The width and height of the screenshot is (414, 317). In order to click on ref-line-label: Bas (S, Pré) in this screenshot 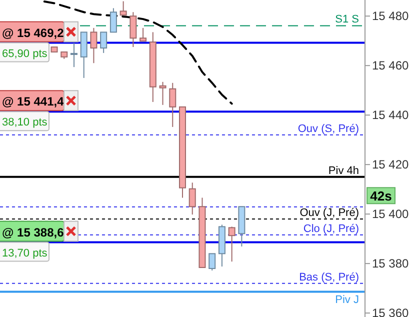, I will do `click(329, 277)`.